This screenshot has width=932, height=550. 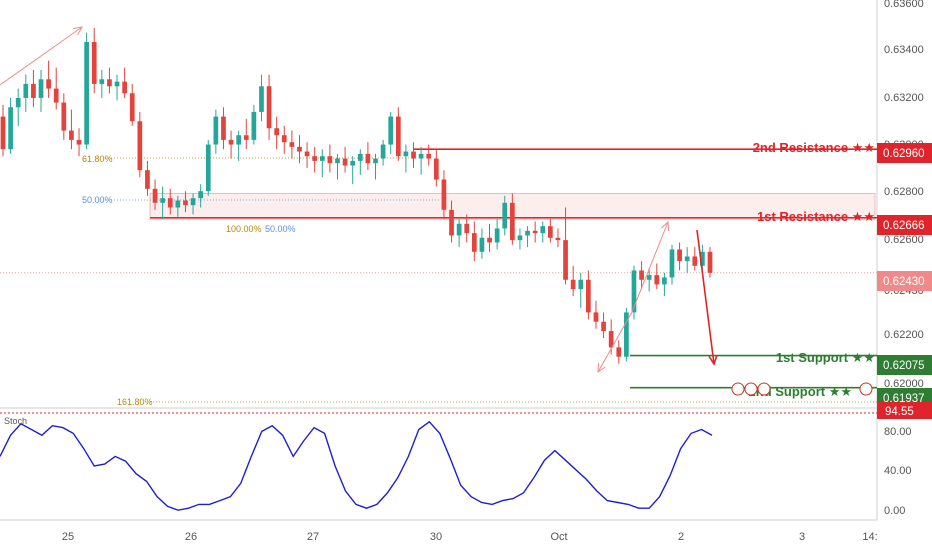 I want to click on arrow-target-down-head, so click(x=713, y=360).